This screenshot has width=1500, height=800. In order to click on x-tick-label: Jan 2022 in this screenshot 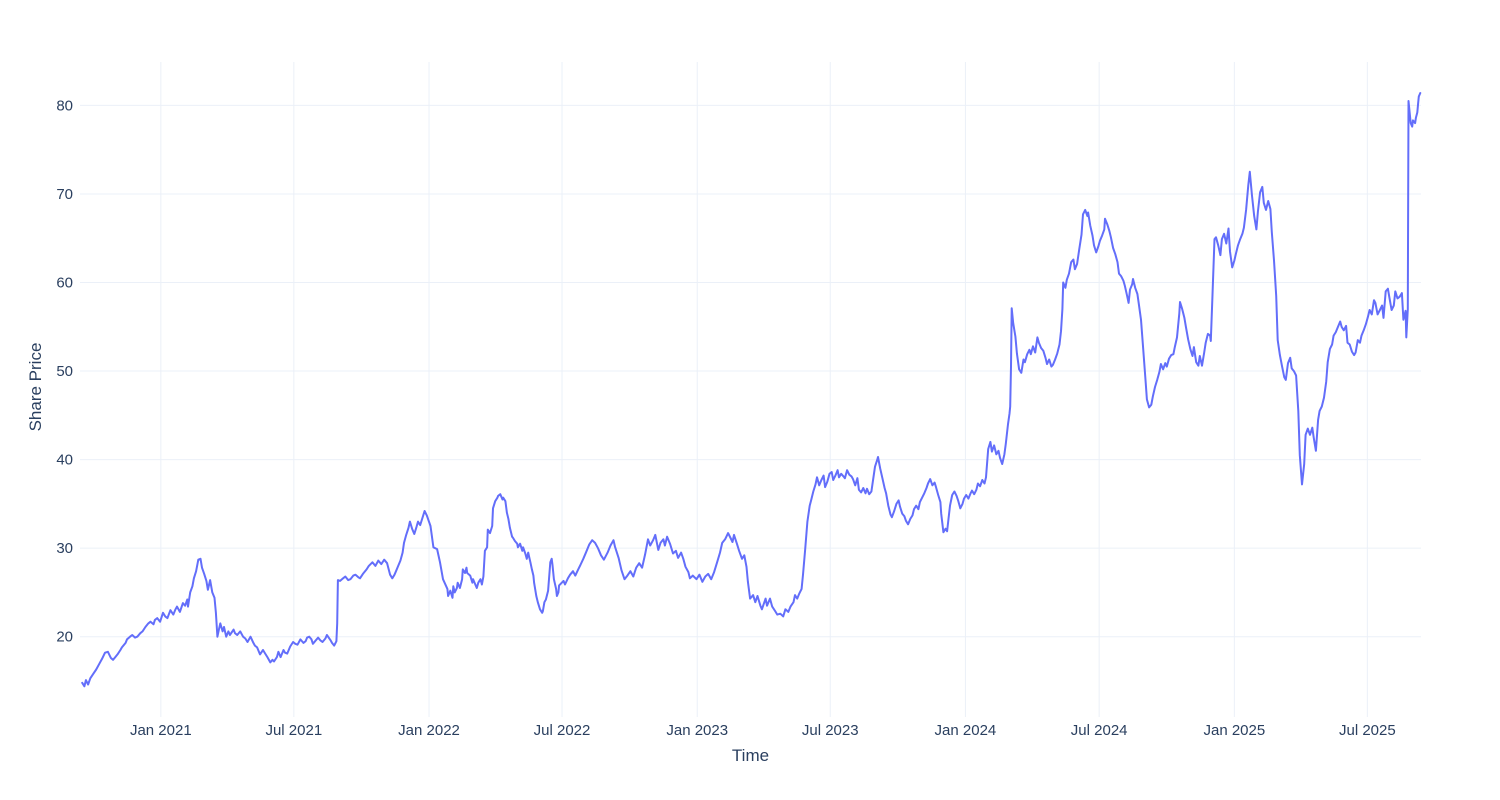, I will do `click(429, 730)`.